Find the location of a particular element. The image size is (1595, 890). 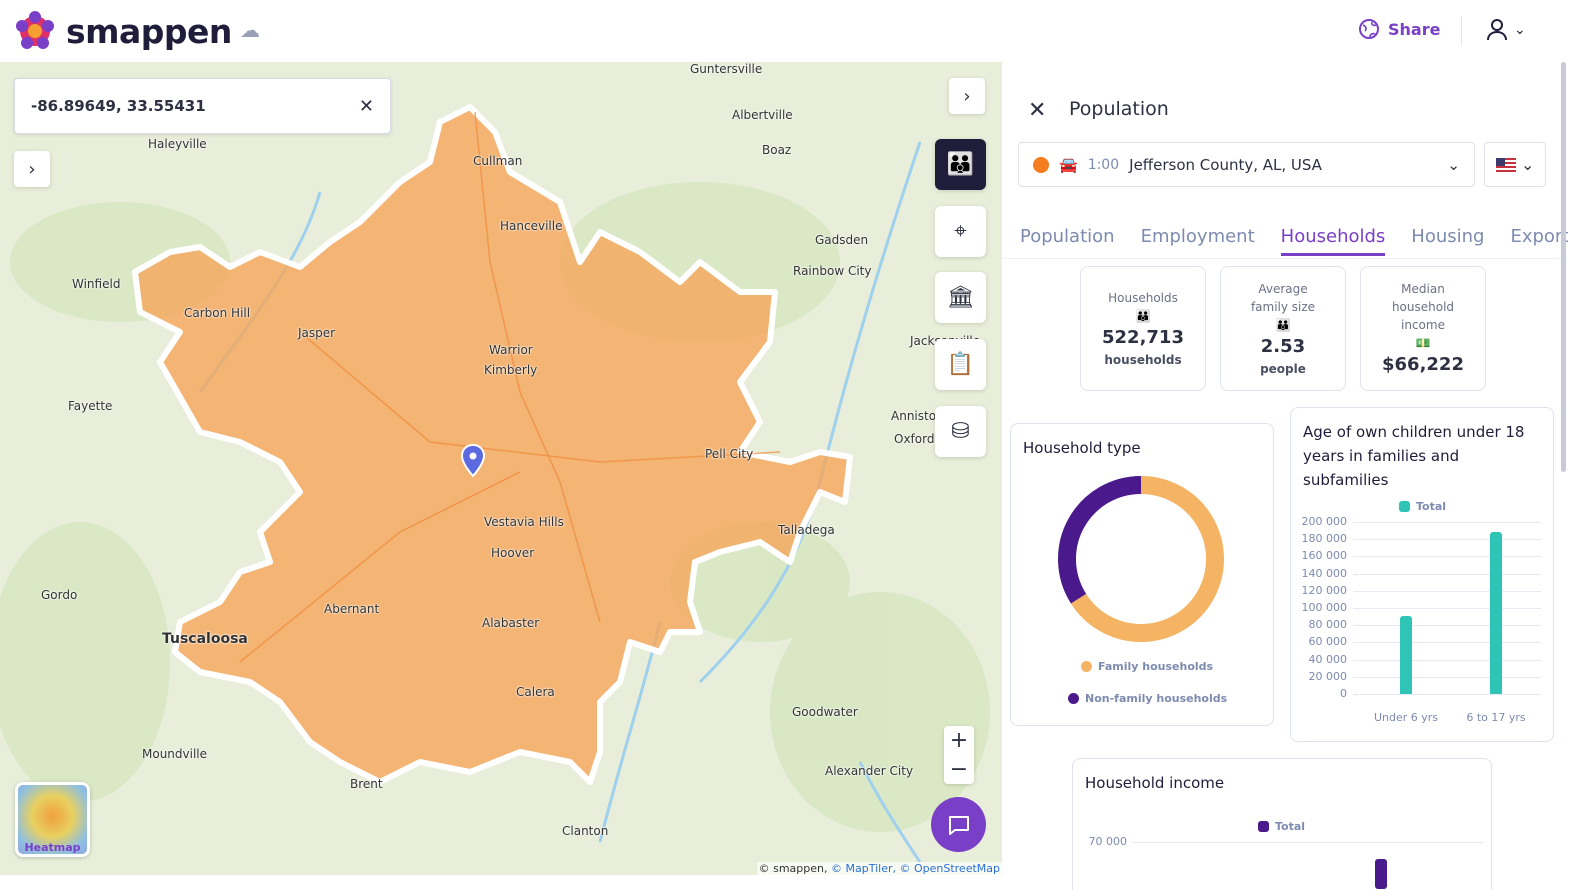

x-tick-label: Under 6 yrs is located at coordinates (1406, 717).